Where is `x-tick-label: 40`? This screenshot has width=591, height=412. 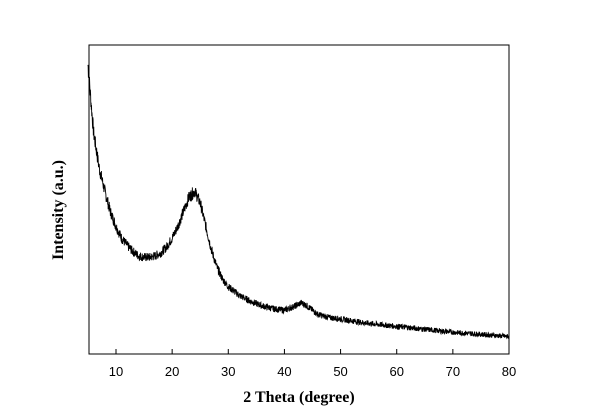 x-tick-label: 40 is located at coordinates (284, 371).